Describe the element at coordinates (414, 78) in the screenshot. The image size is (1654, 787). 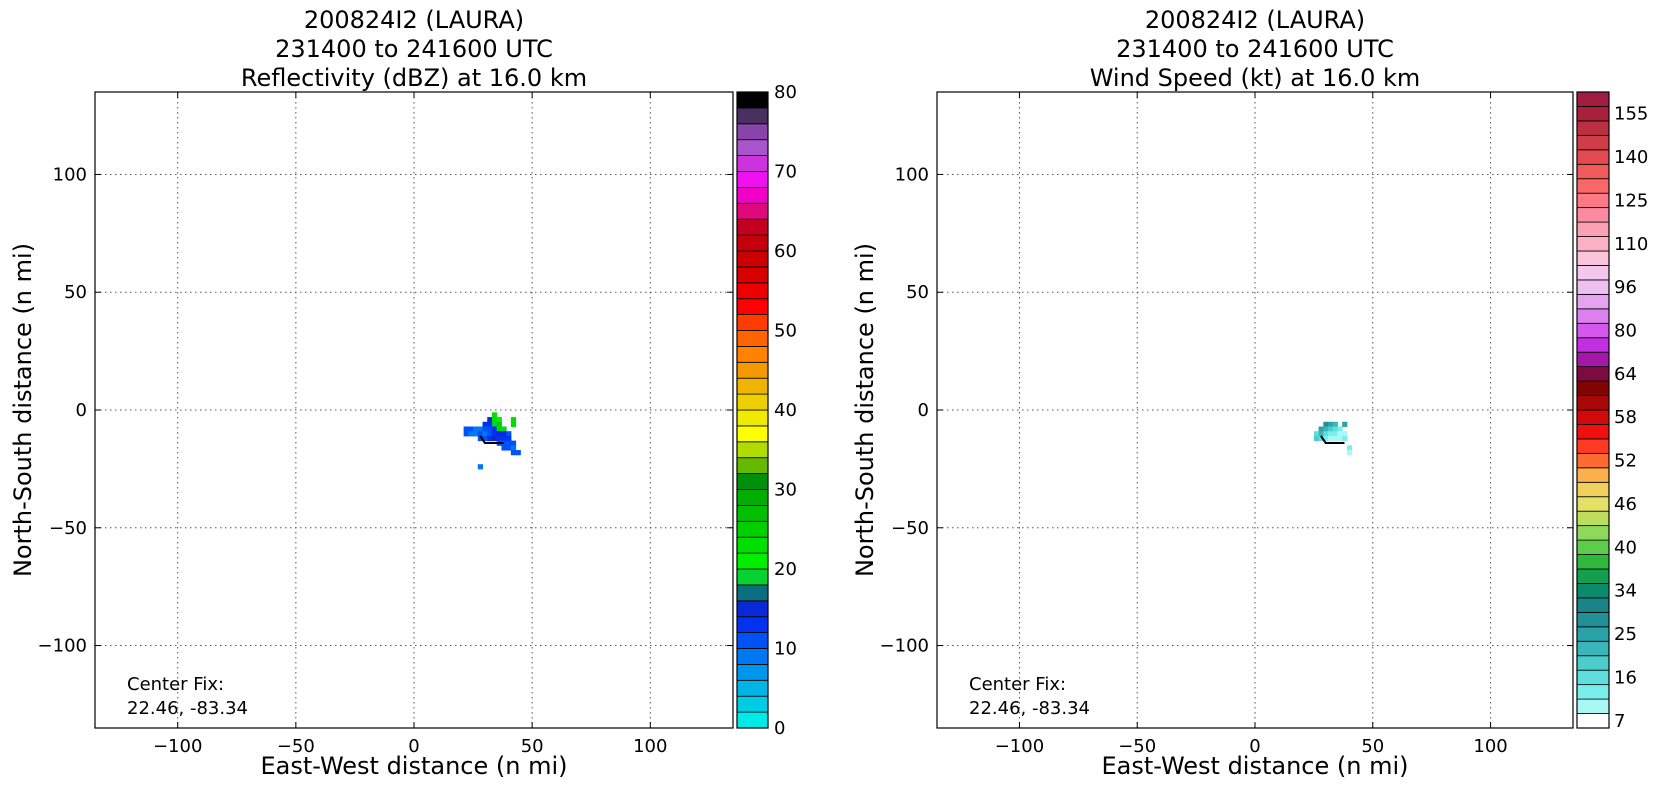
I see `chart-title-line-3: Reflectivity (dBZ) at 16.0 km` at that location.